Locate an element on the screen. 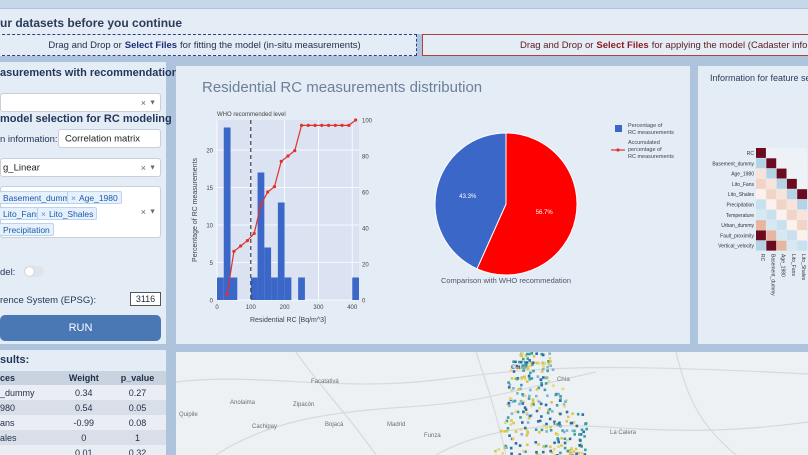 This screenshot has height=455, width=808. heatmap-col-label: RC is located at coordinates (762, 258).